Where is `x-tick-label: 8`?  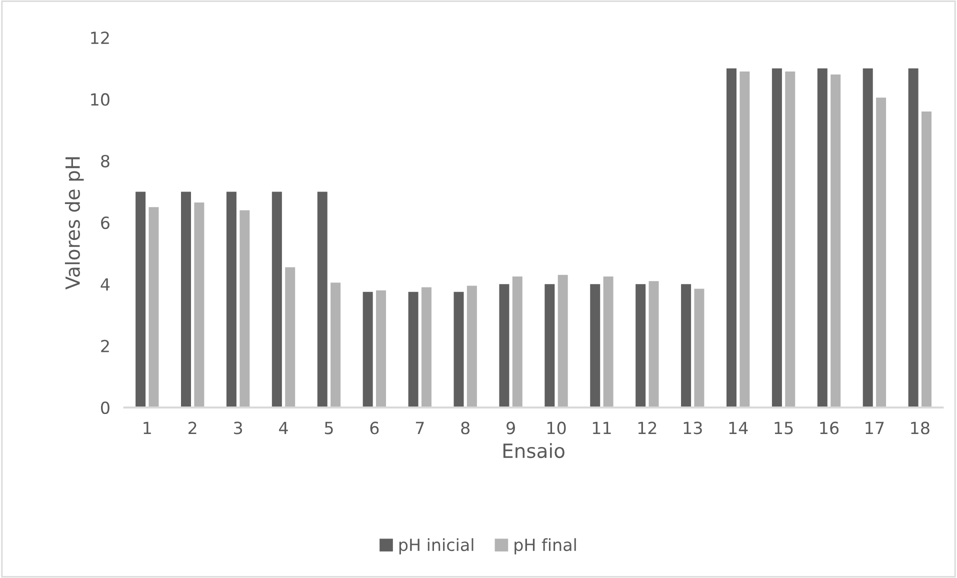
x-tick-label: 8 is located at coordinates (465, 428).